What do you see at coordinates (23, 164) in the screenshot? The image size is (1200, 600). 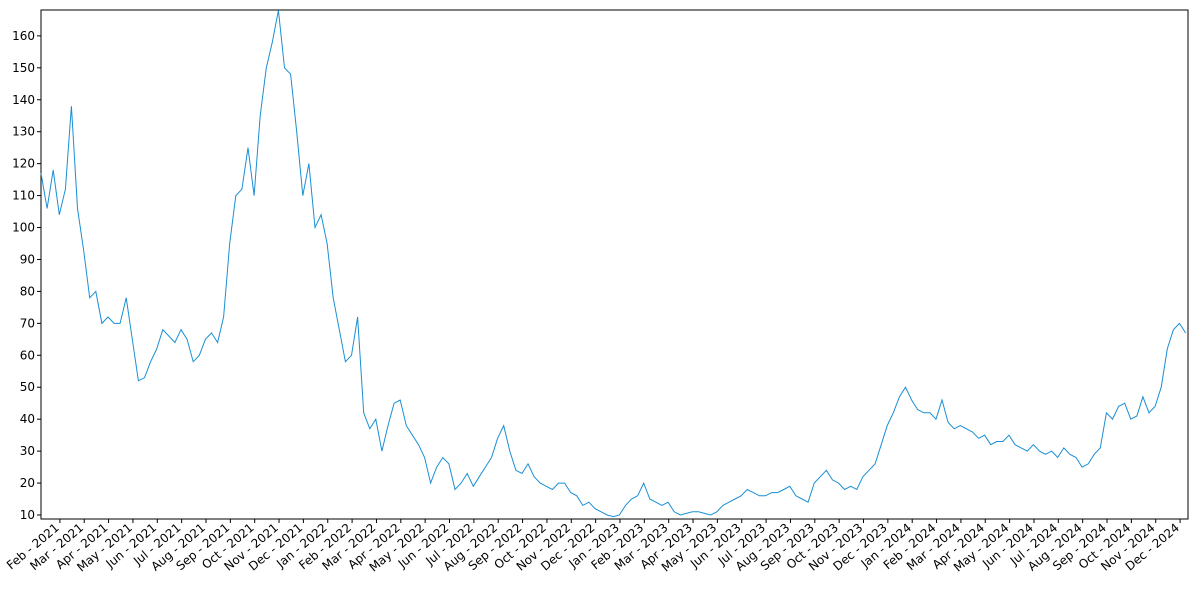 I see `y-tick-label: 120` at bounding box center [23, 164].